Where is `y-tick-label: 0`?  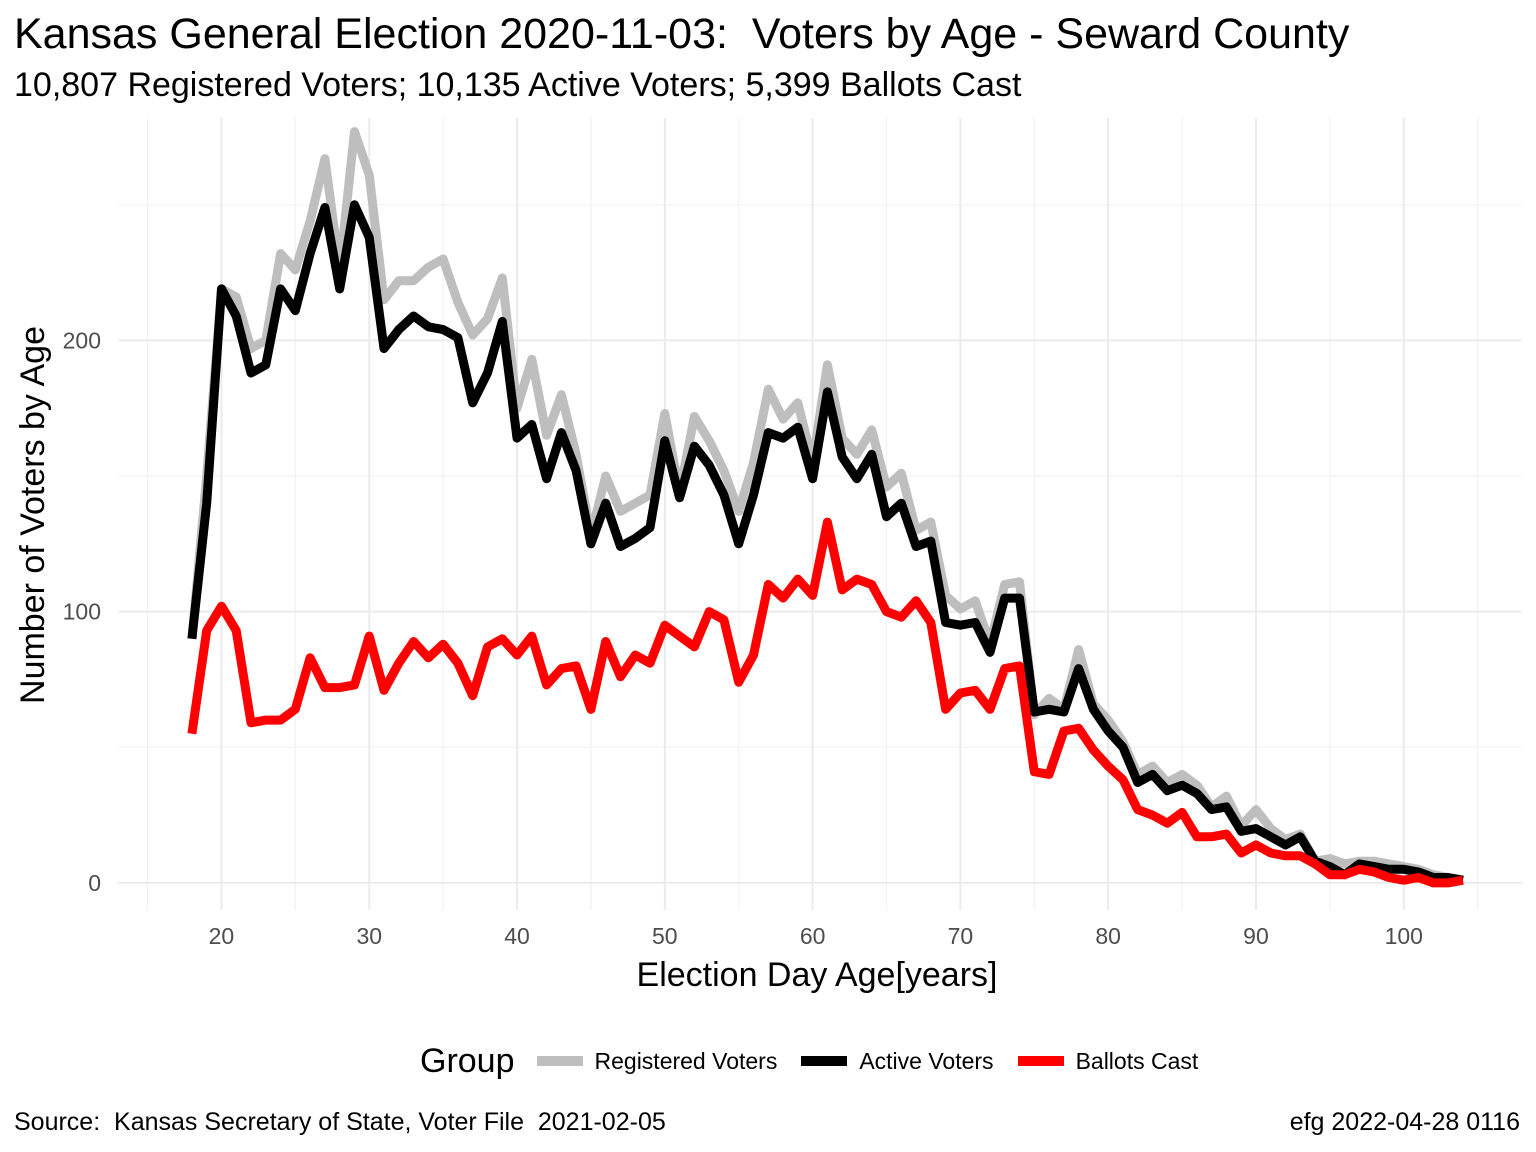
y-tick-label: 0 is located at coordinates (94, 883).